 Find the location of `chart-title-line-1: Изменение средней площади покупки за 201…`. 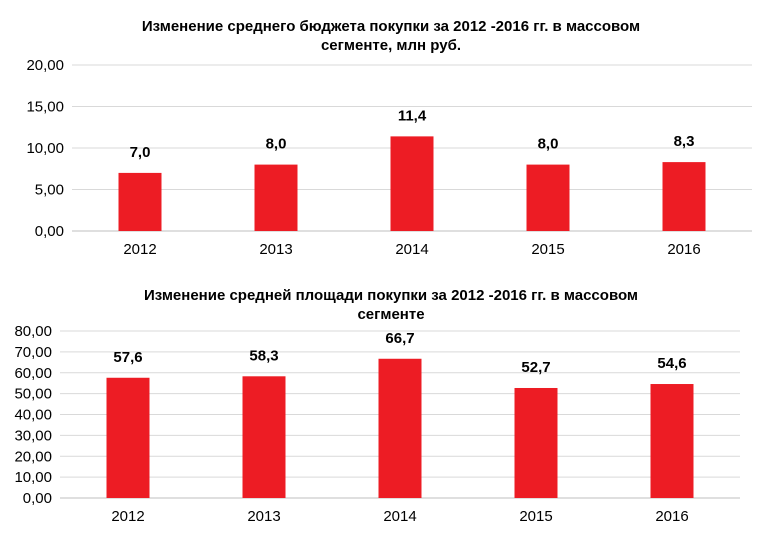

chart-title-line-1: Изменение средней площади покупки за 201… is located at coordinates (391, 295).